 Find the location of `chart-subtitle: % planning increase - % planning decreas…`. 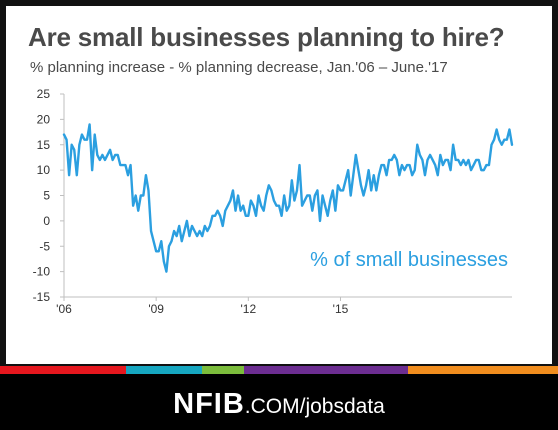

chart-subtitle: % planning increase - % planning decreas… is located at coordinates (239, 67).